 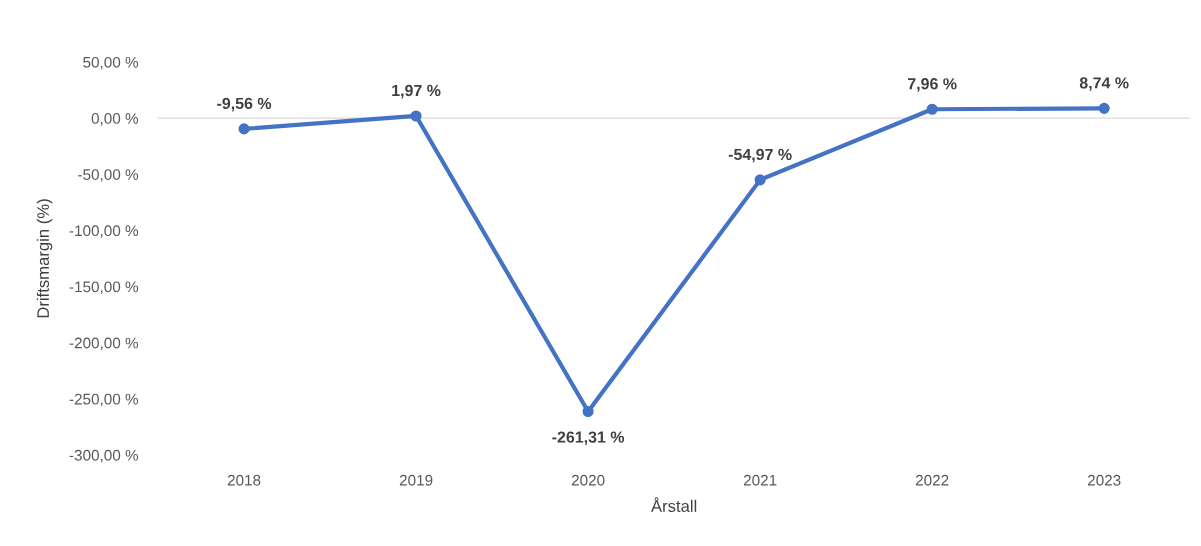 What do you see at coordinates (244, 480) in the screenshot?
I see `x-tick-label: 2018` at bounding box center [244, 480].